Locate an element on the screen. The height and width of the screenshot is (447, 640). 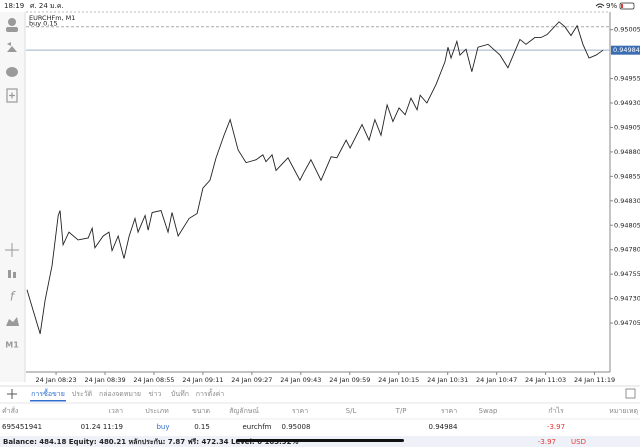
y-tick-label: 0.94855 is located at coordinates (627, 176).